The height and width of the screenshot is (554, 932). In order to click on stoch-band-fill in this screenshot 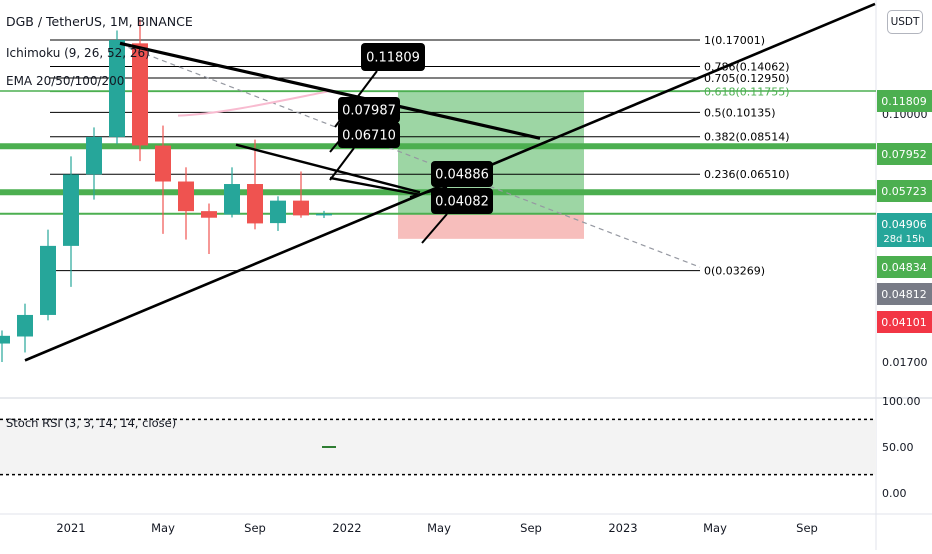, I will do `click(438, 447)`.